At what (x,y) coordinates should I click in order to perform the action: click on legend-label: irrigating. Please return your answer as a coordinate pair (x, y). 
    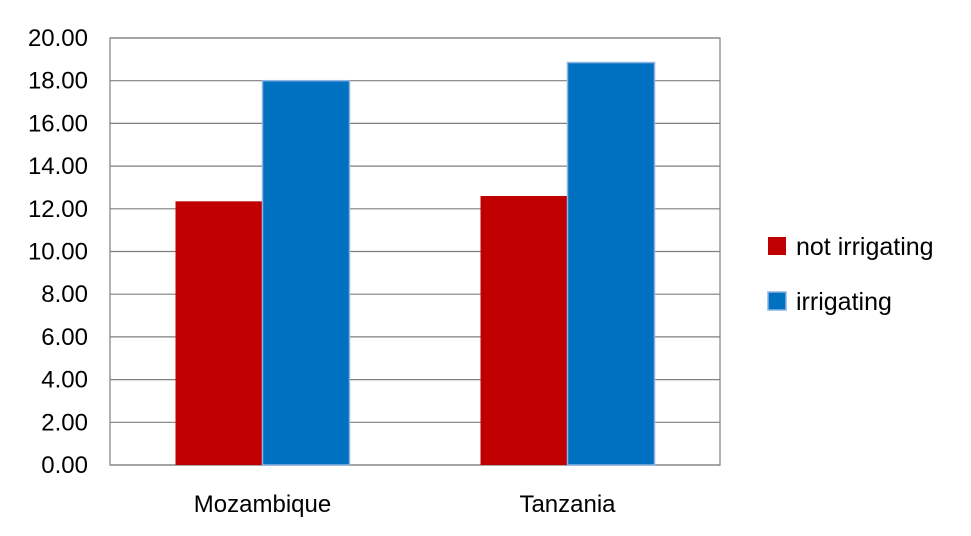
    Looking at the image, I should click on (844, 302).